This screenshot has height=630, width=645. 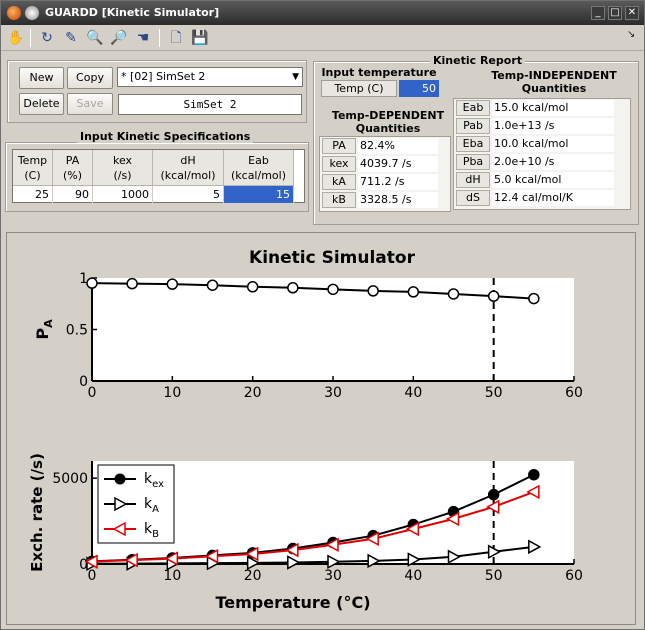 What do you see at coordinates (210, 77) in the screenshot?
I see `simset-select: * [02] SimSet 2 ▼` at bounding box center [210, 77].